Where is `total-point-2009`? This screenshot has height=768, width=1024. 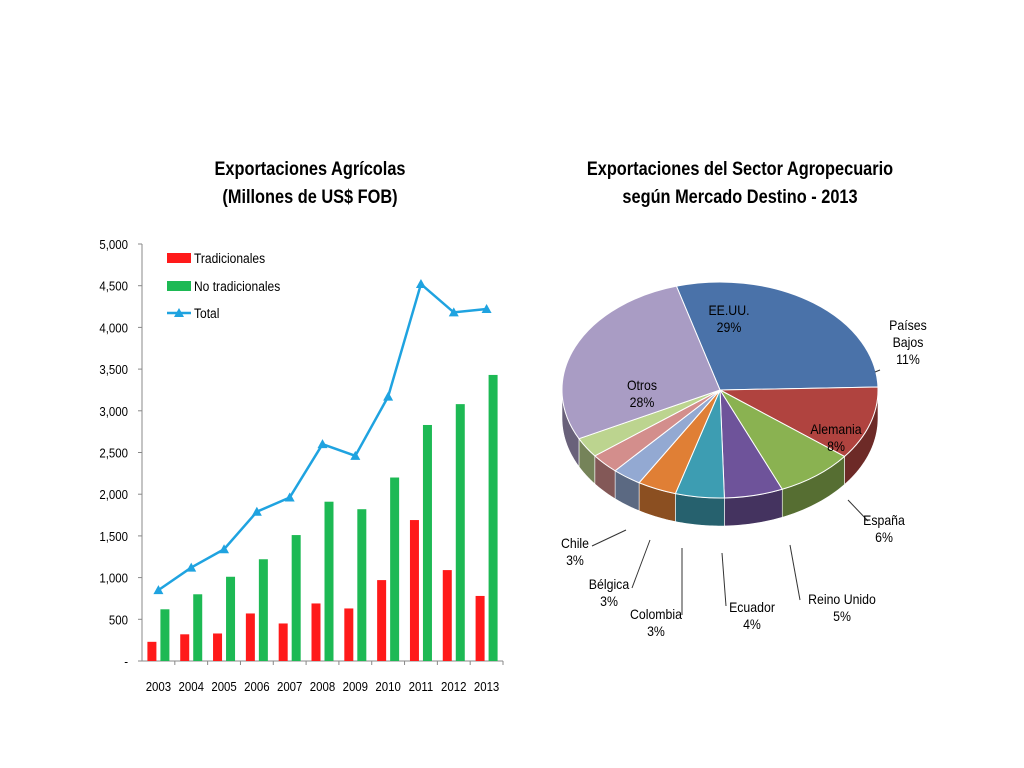 total-point-2009 is located at coordinates (355, 455).